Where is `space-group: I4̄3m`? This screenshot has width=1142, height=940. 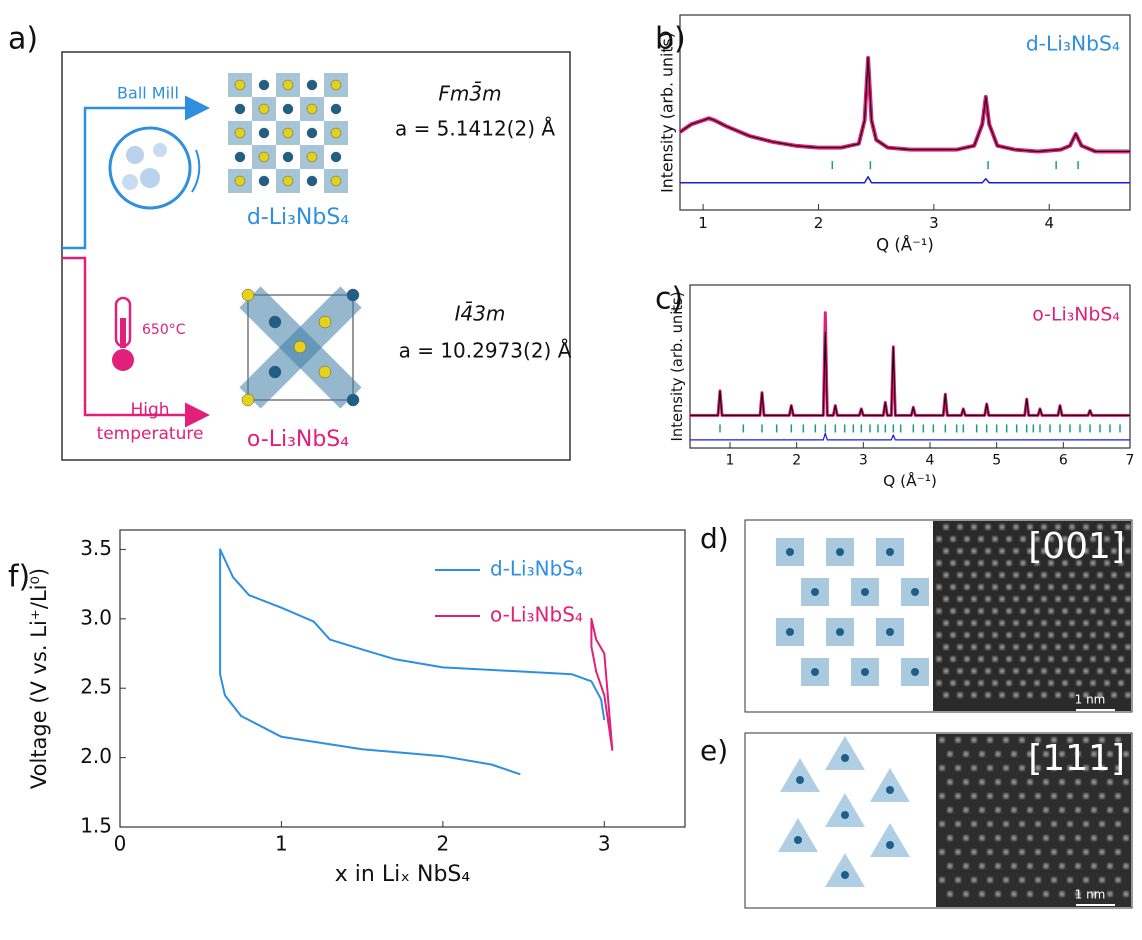
space-group: I4̄3m is located at coordinates (480, 313).